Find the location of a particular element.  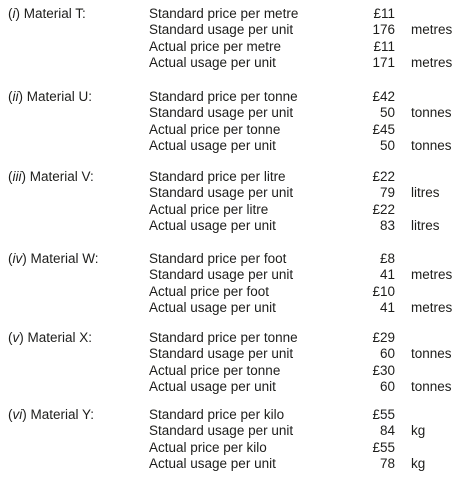

material-name: Material T: is located at coordinates (54, 13).